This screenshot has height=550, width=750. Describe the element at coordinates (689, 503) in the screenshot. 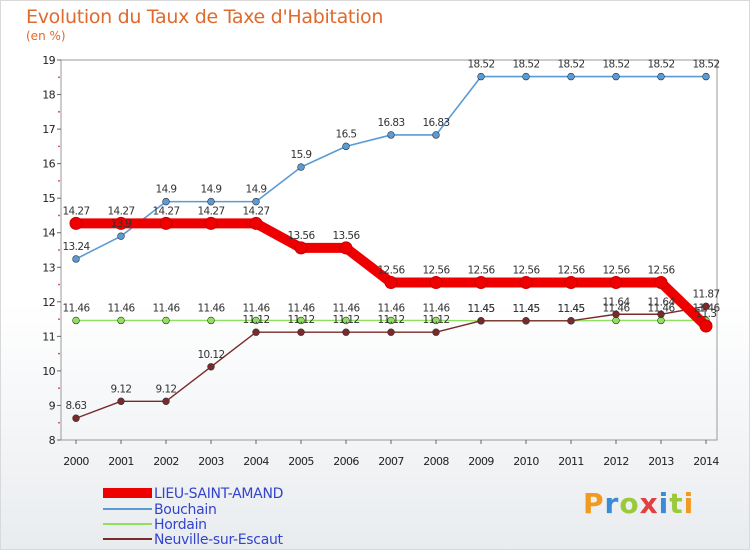

I see `logo-letter: i` at that location.